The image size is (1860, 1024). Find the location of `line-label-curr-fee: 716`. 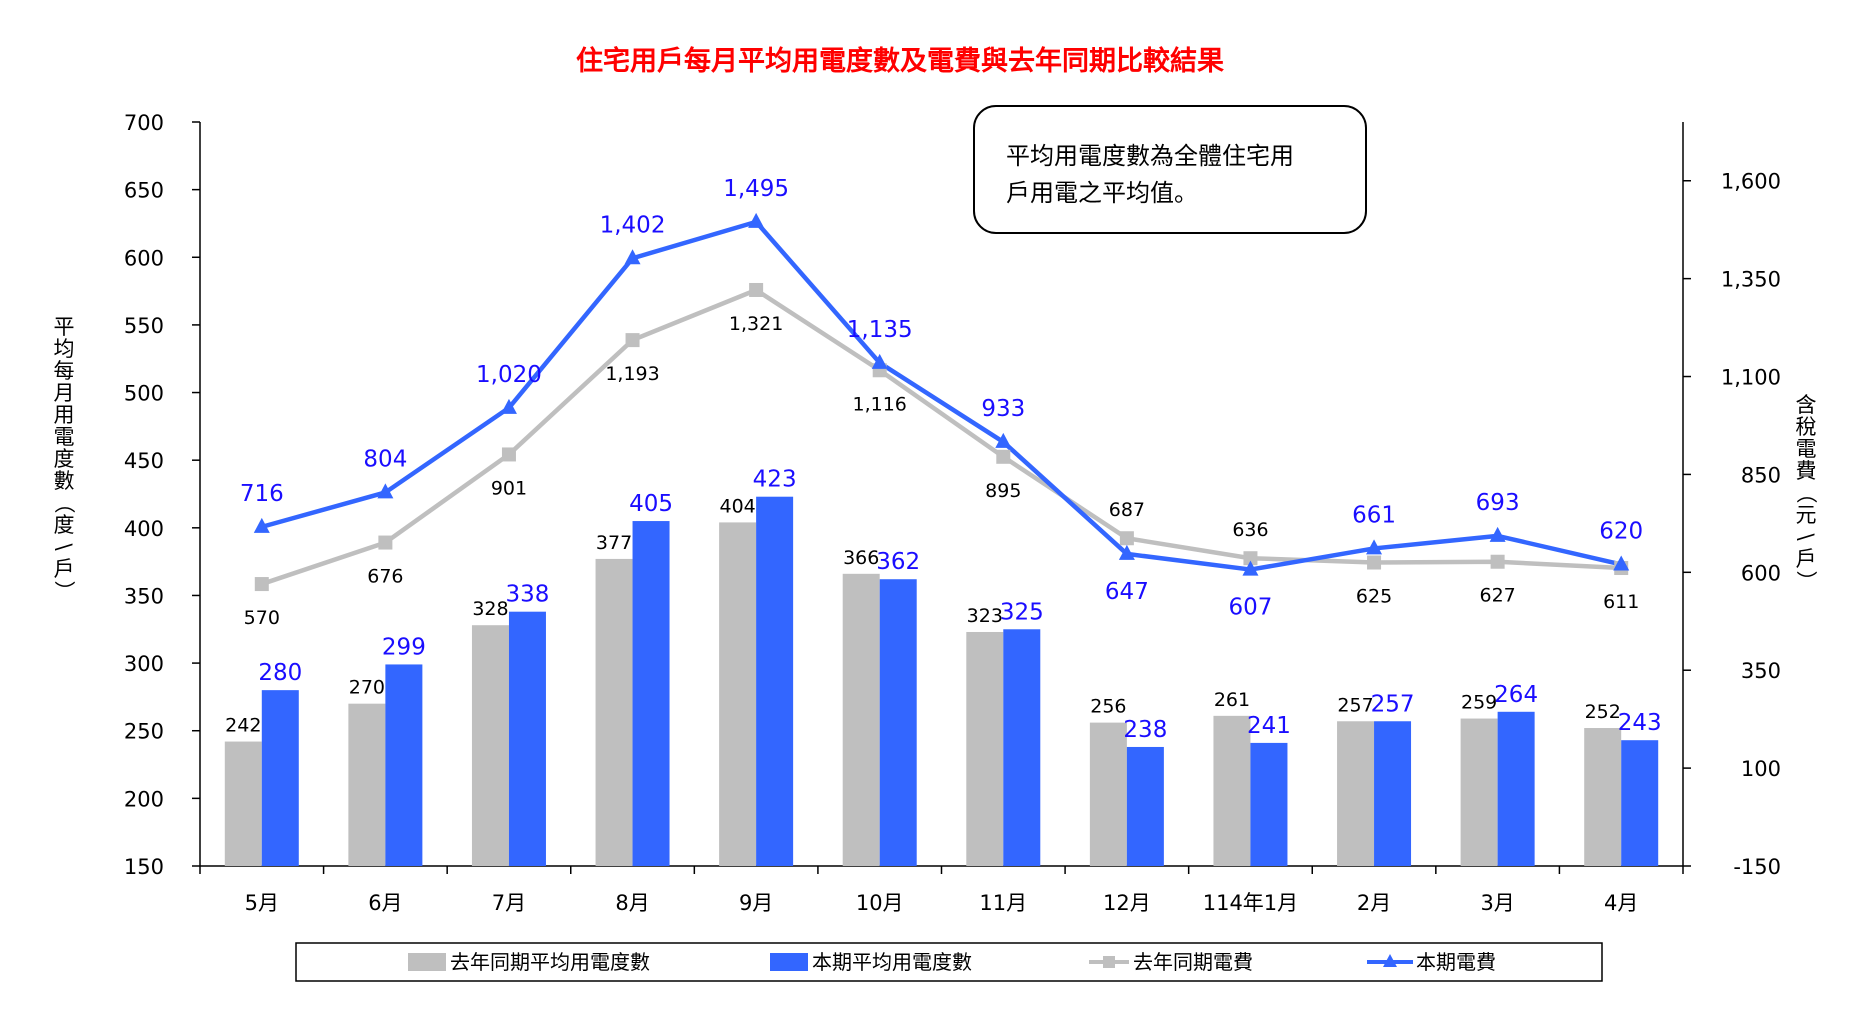

line-label-curr-fee: 716 is located at coordinates (262, 494).